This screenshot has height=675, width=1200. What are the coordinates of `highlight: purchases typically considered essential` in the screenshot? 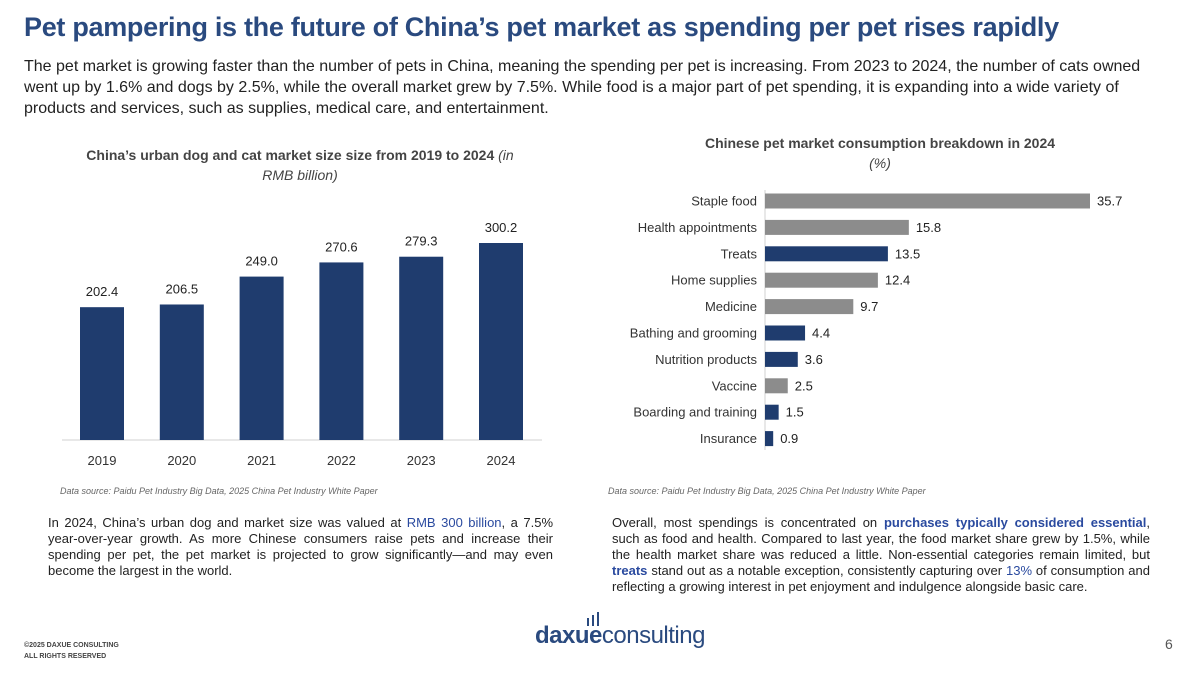 It's located at (1015, 522).